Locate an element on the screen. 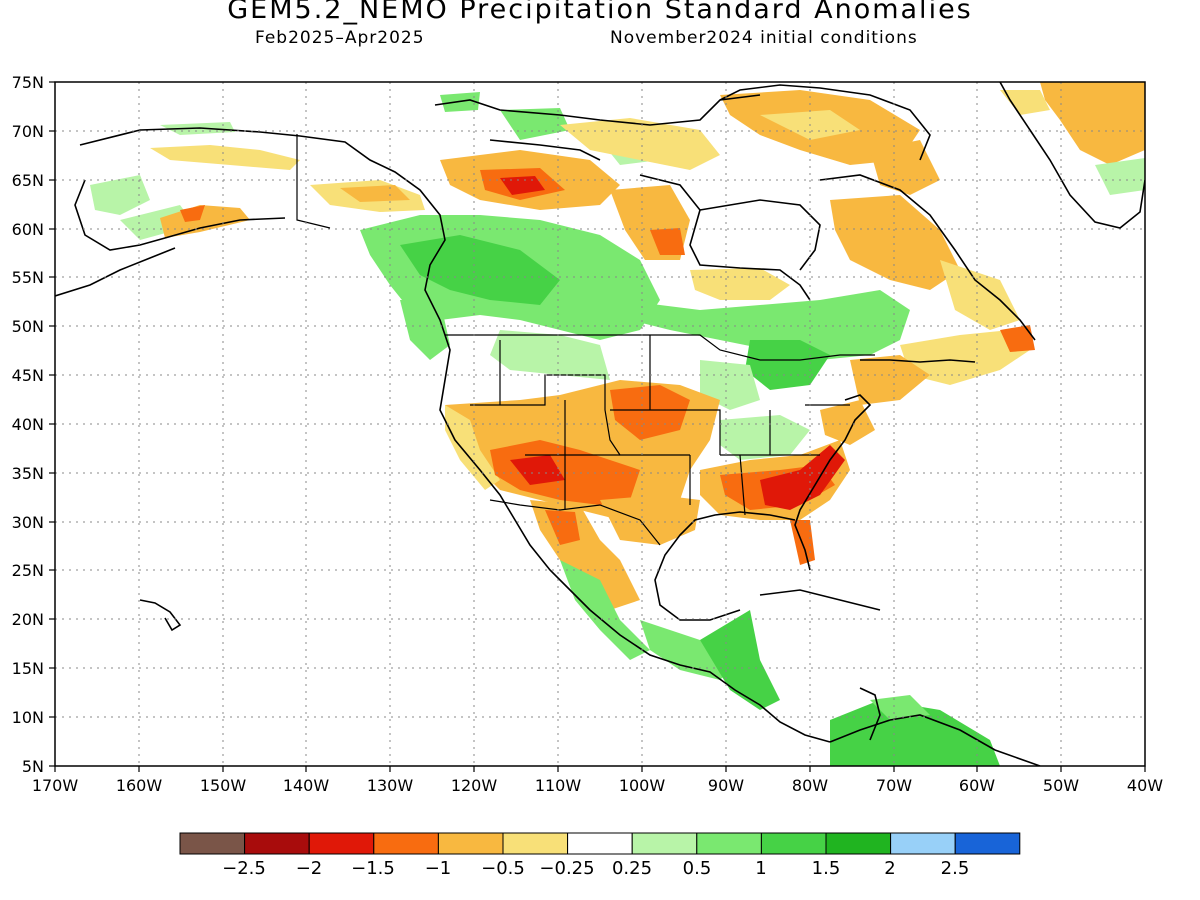 The image size is (1200, 900). dry-hudson-west-core is located at coordinates (667, 241).